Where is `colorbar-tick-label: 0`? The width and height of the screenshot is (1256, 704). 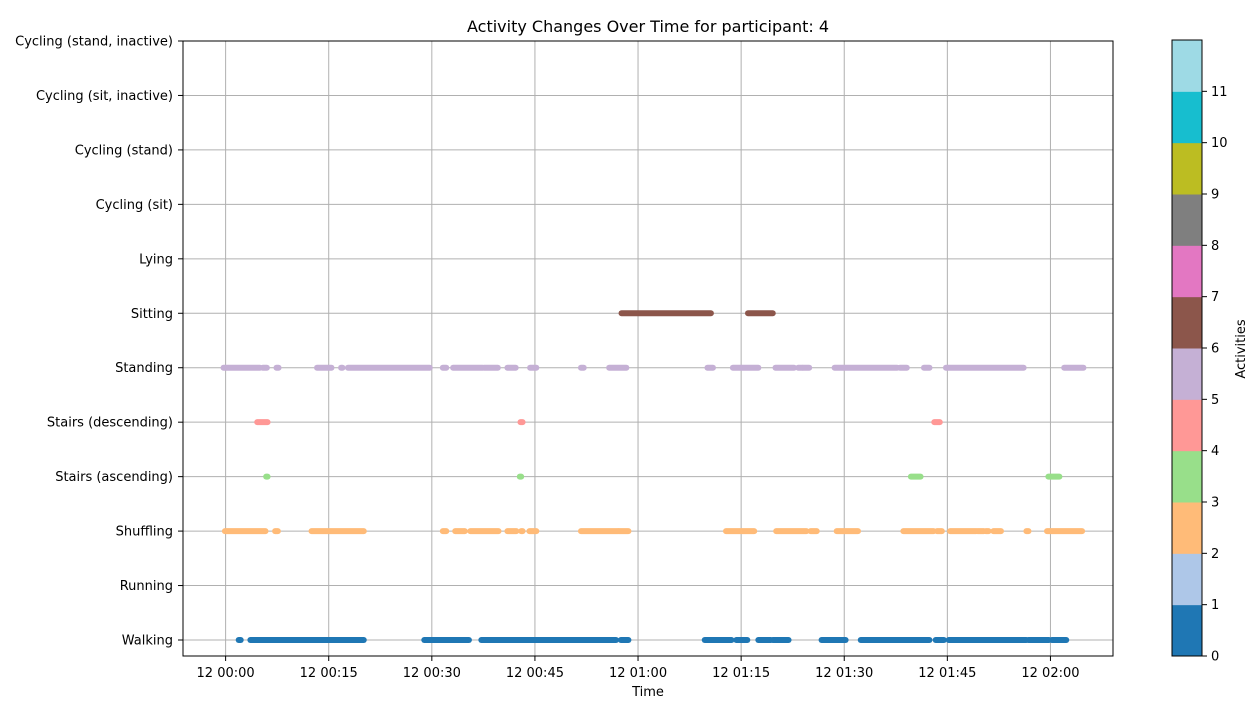 colorbar-tick-label: 0 is located at coordinates (1215, 657).